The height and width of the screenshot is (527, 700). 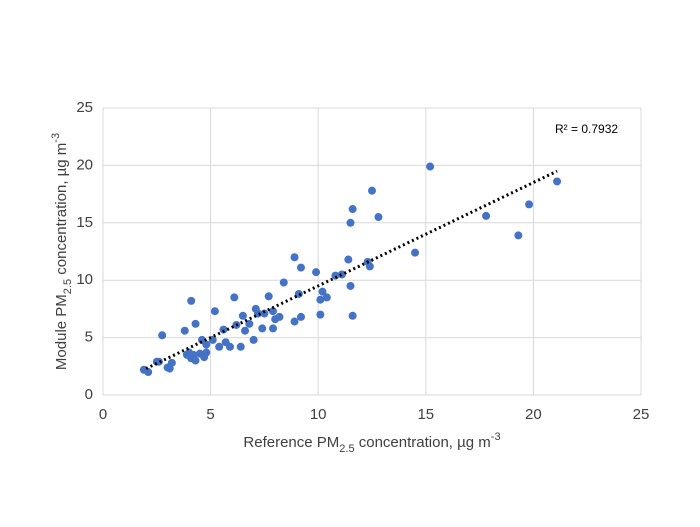 I want to click on x-tick-label: 10, so click(x=318, y=414).